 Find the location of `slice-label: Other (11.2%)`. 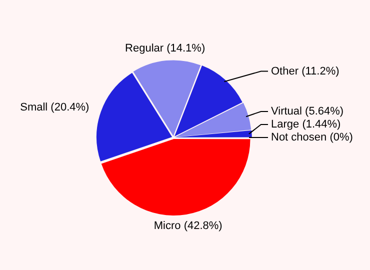

slice-label: Other (11.2%) is located at coordinates (305, 71).